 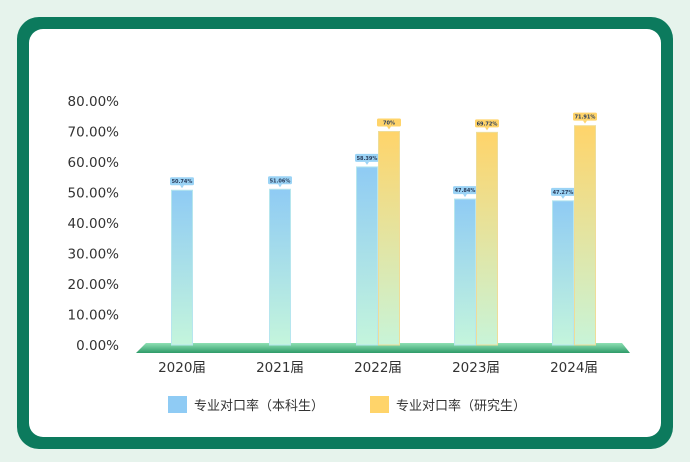 I want to click on legend: 专业对口率（本科生） 专业对口率（研究生）, so click(x=347, y=405).